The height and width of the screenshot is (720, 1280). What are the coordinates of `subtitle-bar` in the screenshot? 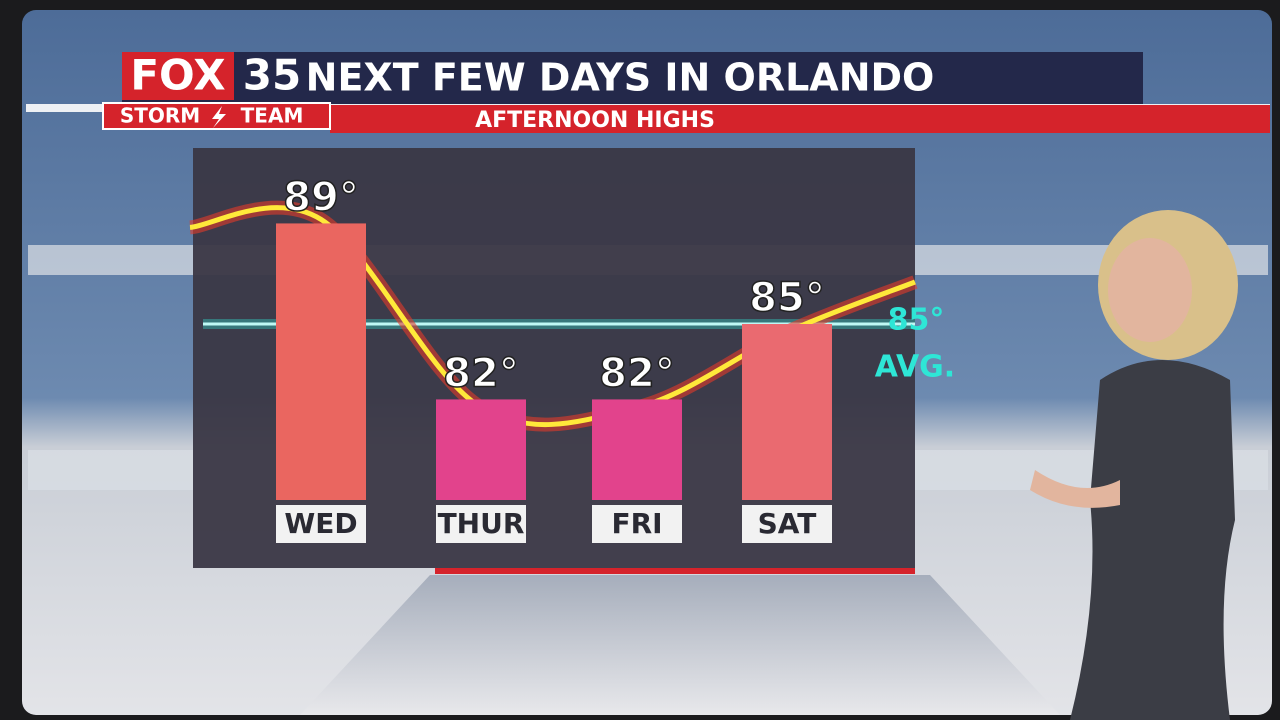 It's located at (800, 119).